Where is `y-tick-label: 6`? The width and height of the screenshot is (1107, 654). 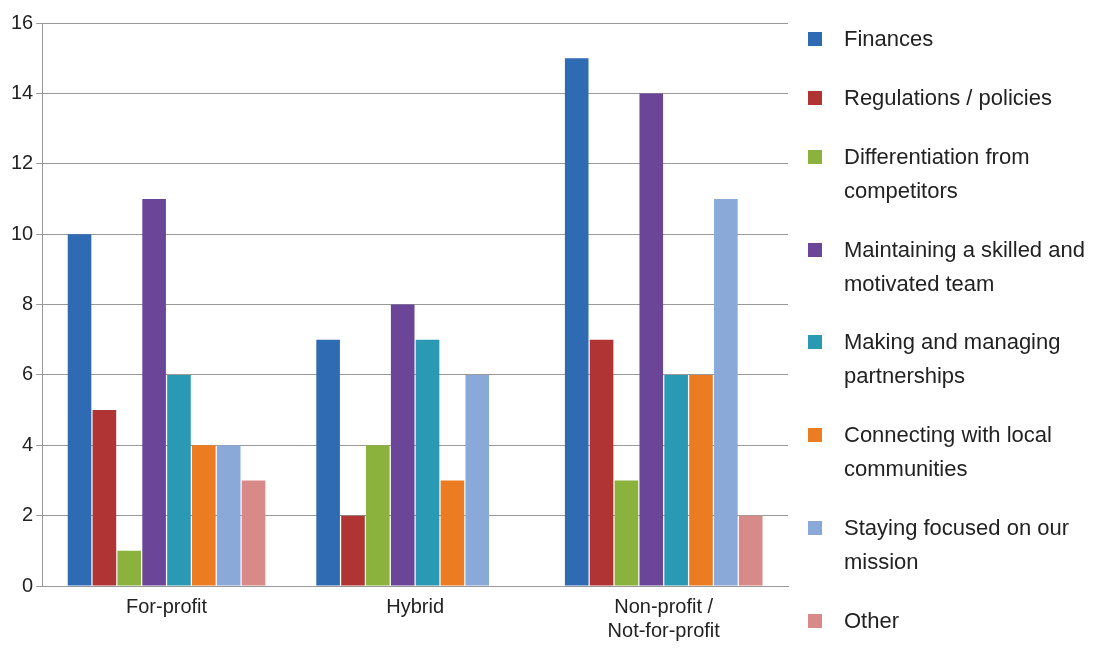
y-tick-label: 6 is located at coordinates (28, 373).